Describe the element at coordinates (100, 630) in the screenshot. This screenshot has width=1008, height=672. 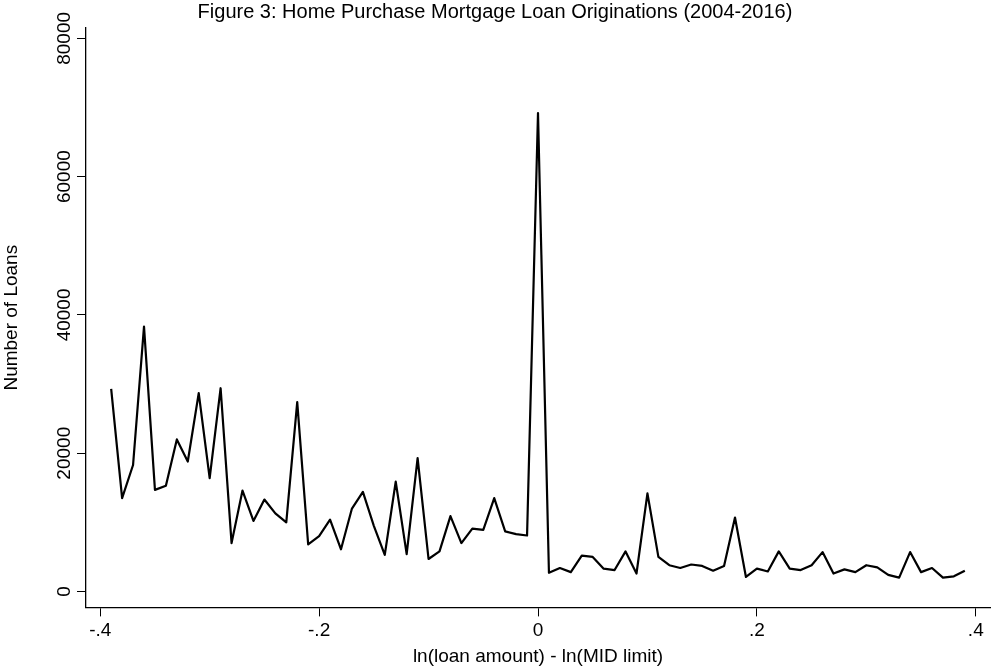
I see `x-tick-label: -.4` at that location.